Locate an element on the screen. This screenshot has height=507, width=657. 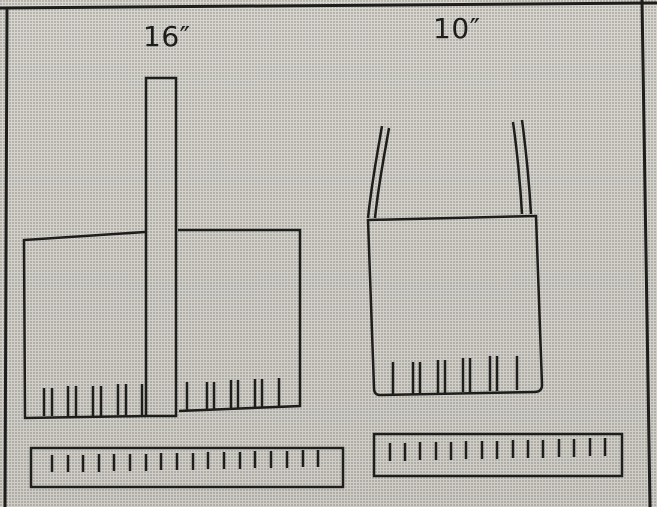
right-handle-inner is located at coordinates (517, 168).